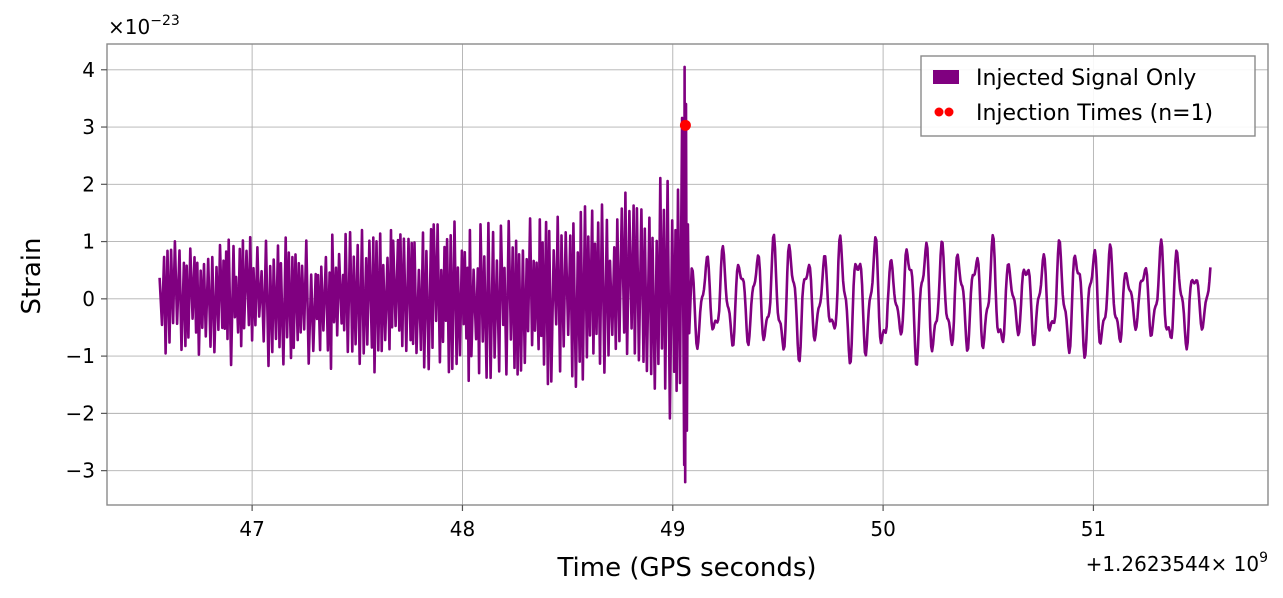 The width and height of the screenshot is (1283, 598). I want to click on x-tick-label: 48, so click(462, 529).